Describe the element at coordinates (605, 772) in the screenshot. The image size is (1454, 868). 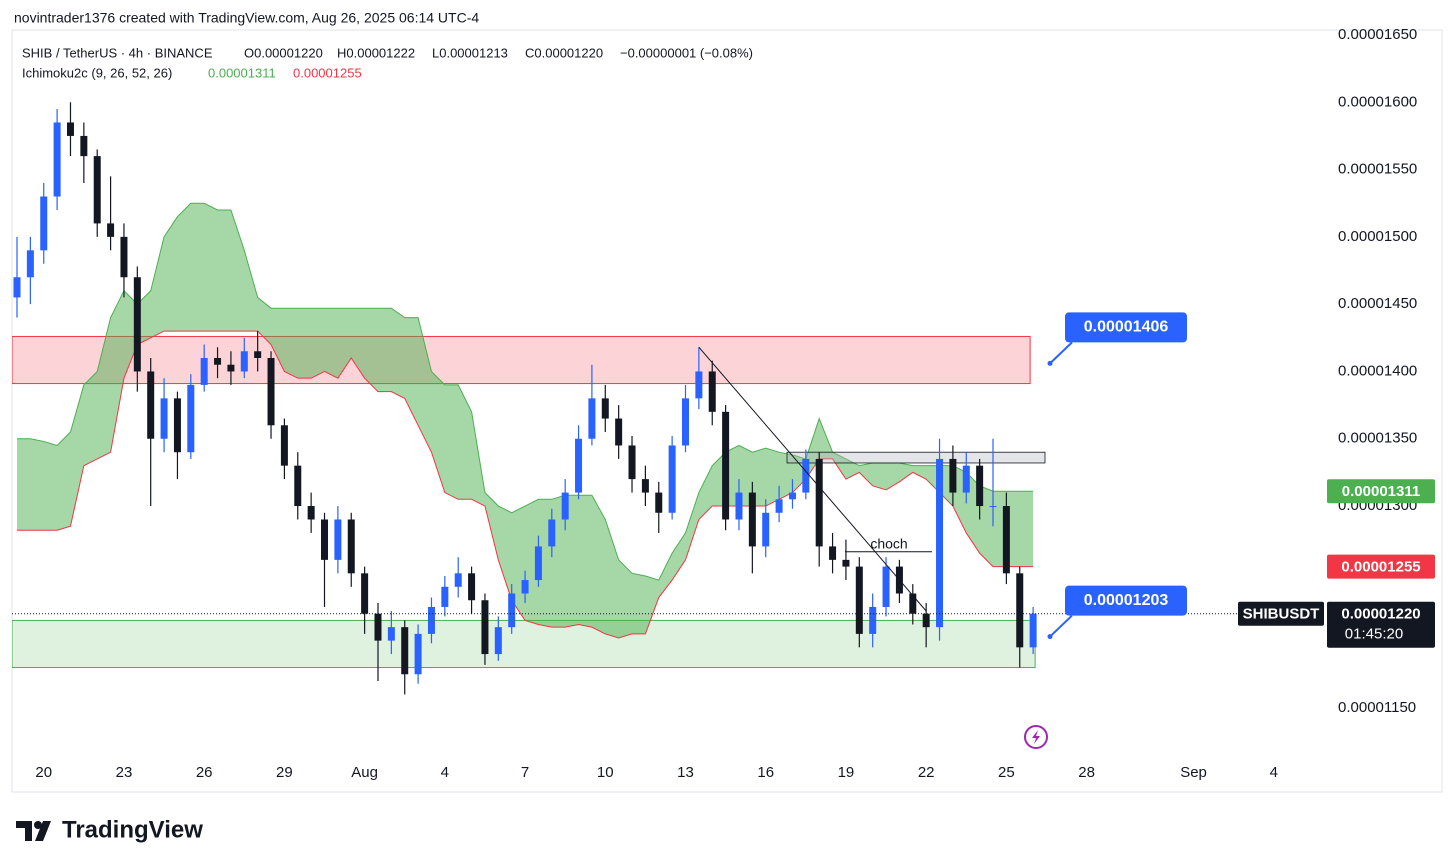
I see `x-tick-label: 10` at that location.